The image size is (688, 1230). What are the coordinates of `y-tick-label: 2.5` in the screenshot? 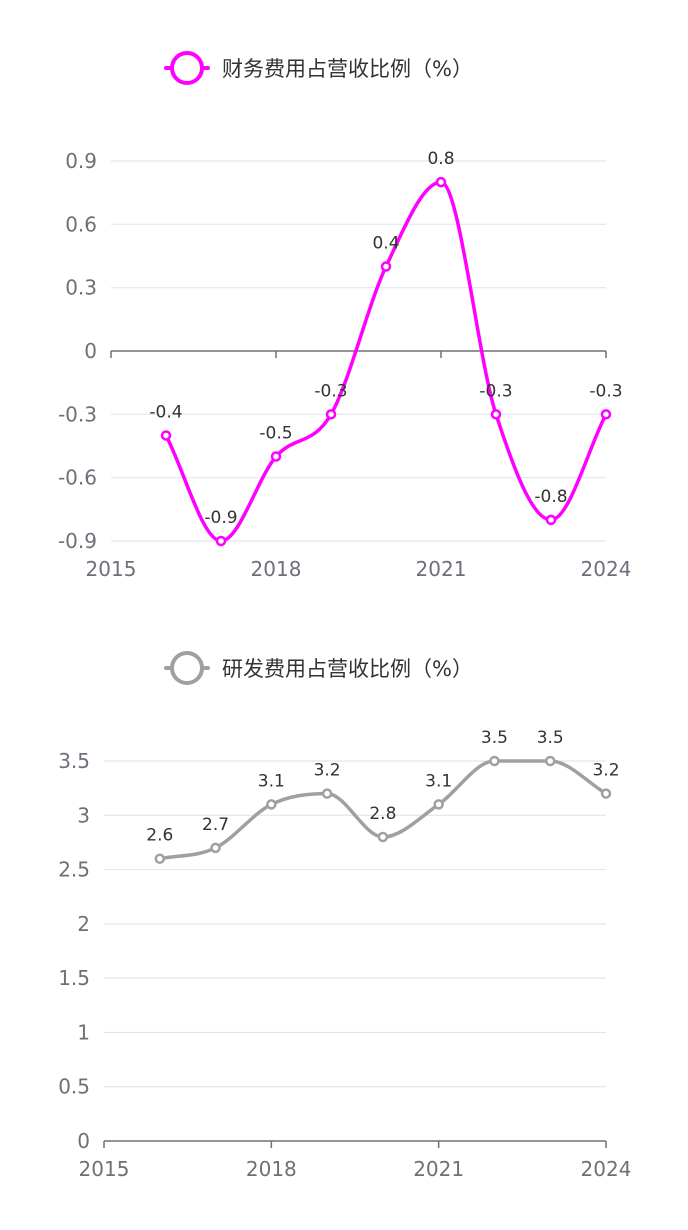 It's located at (74, 870).